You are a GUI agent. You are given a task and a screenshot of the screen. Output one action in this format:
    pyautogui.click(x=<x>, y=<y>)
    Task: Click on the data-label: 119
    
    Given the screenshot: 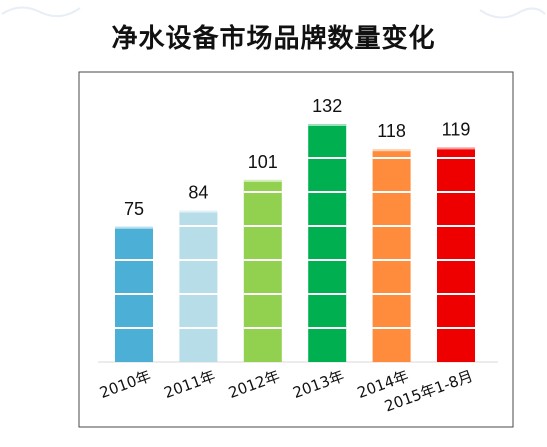 What is the action you would take?
    pyautogui.click(x=456, y=129)
    